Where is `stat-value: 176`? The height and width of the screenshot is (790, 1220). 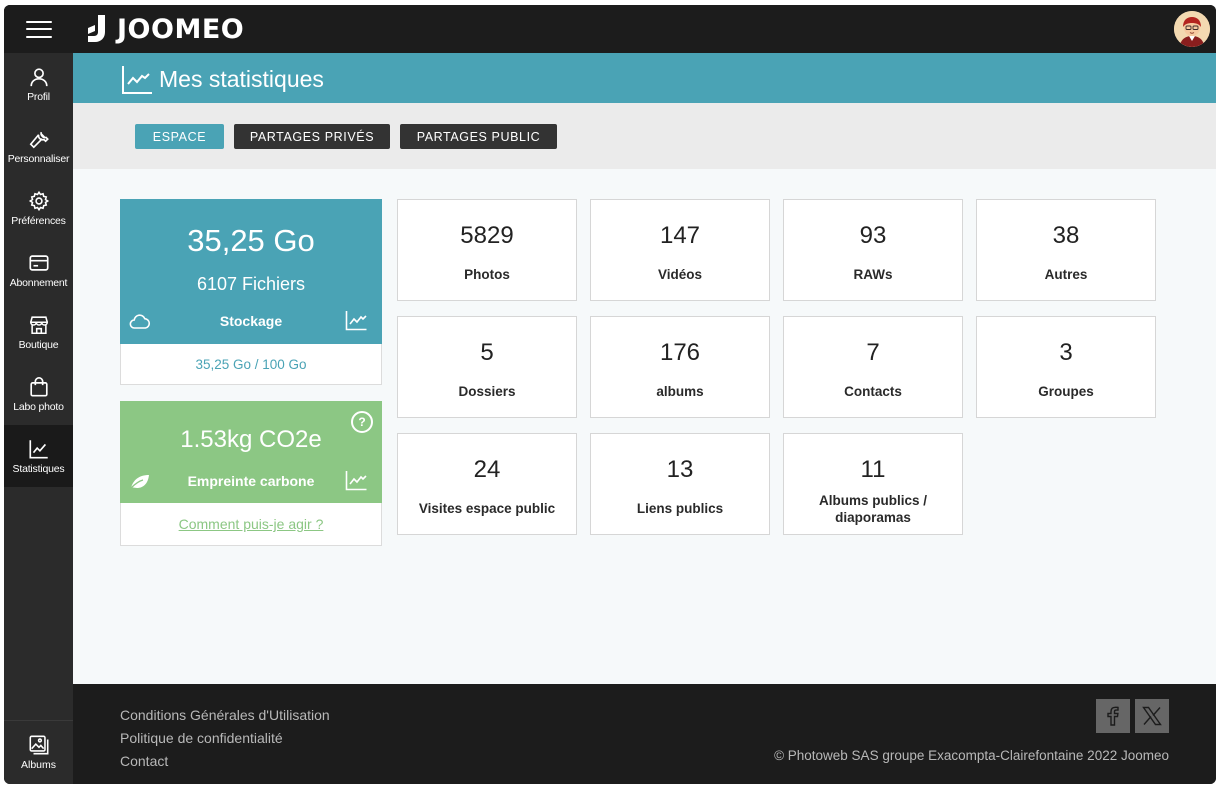 stat-value: 176 is located at coordinates (680, 352).